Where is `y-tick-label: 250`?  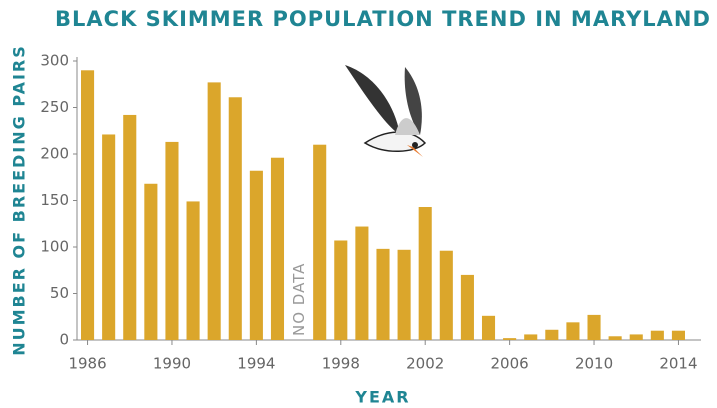
y-tick-label: 250 is located at coordinates (54, 107).